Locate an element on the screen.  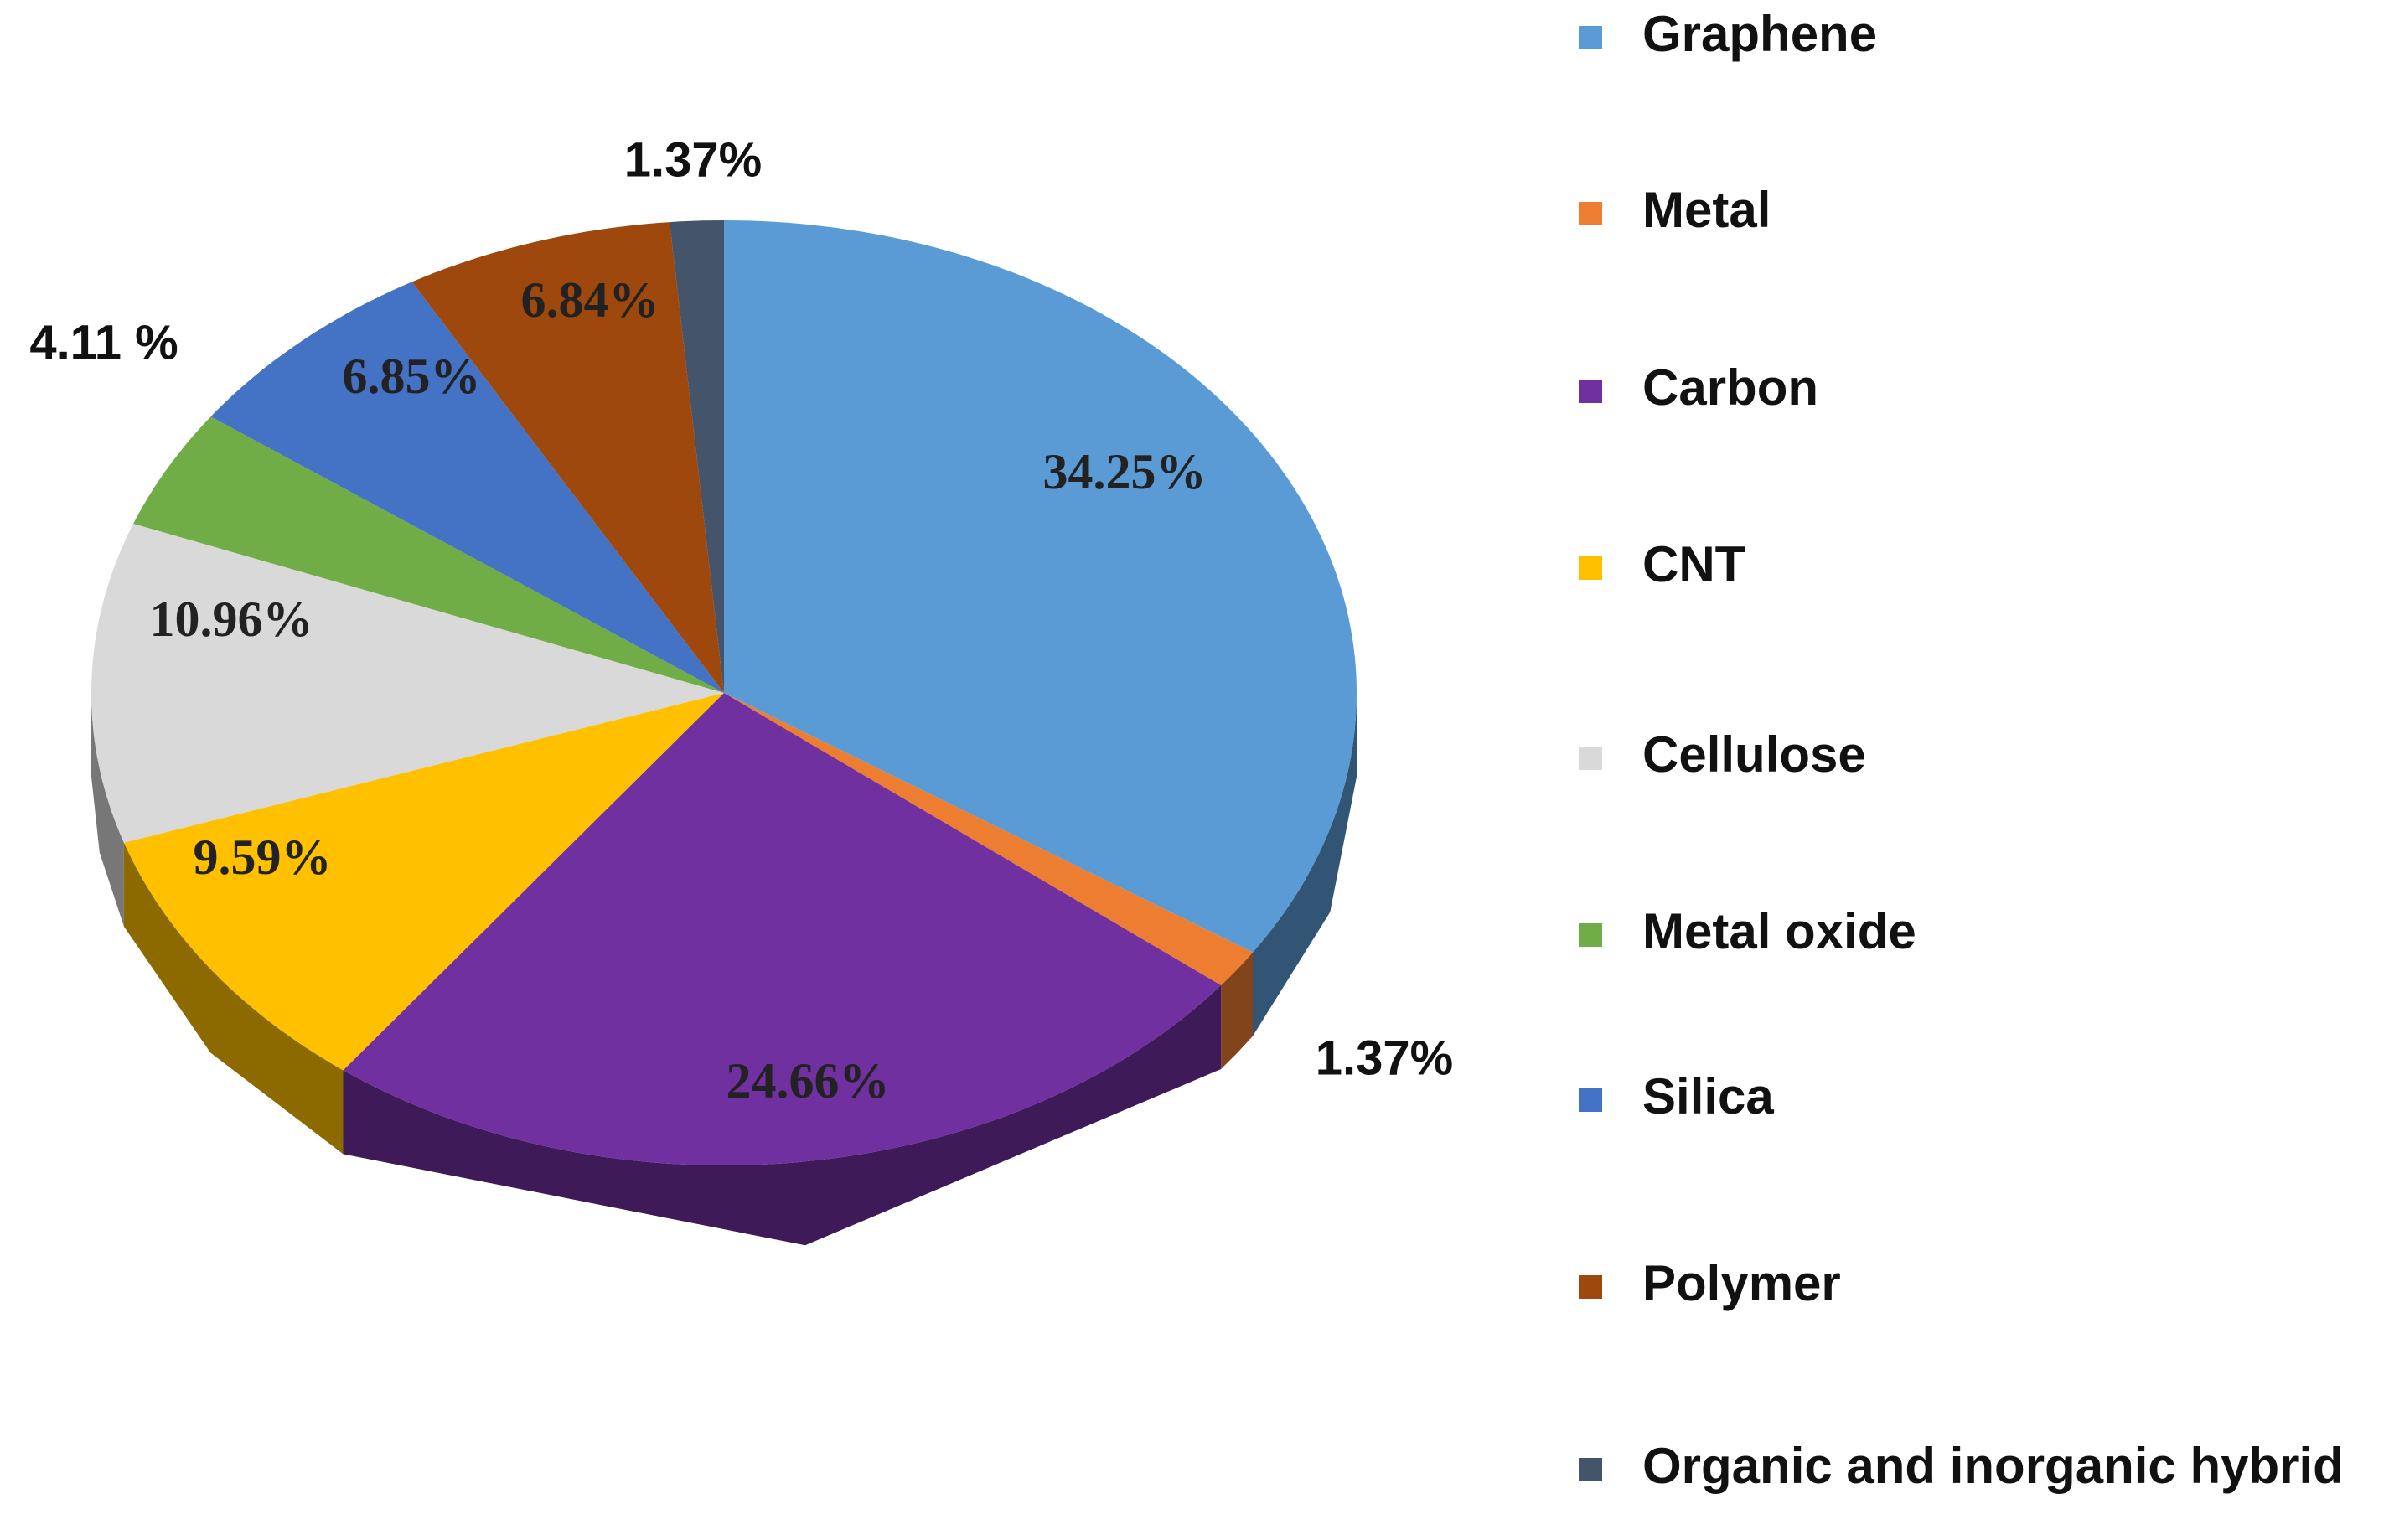
legend-label: Polymer is located at coordinates (1742, 1283).